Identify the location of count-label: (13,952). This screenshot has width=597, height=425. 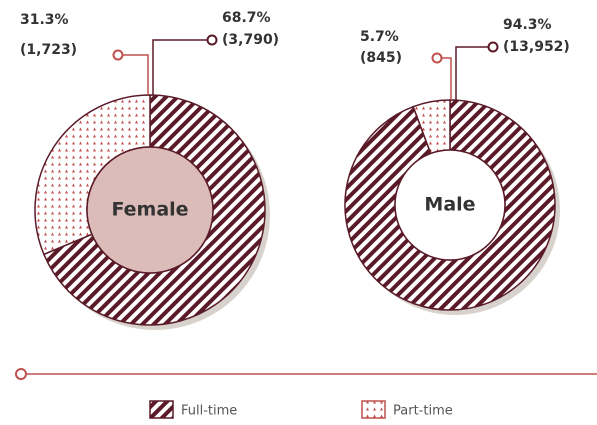
(536, 47).